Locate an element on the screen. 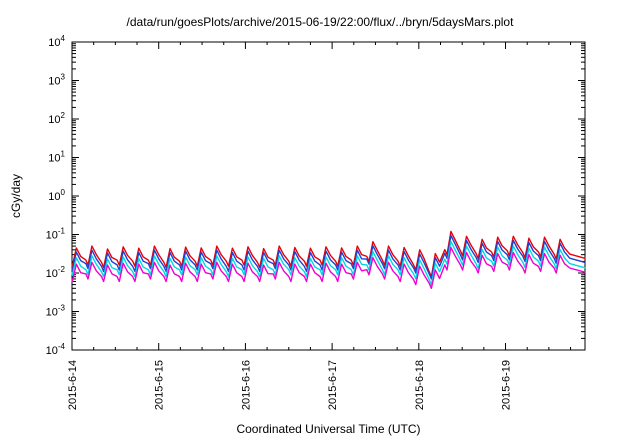  series-line-blue is located at coordinates (328, 257).